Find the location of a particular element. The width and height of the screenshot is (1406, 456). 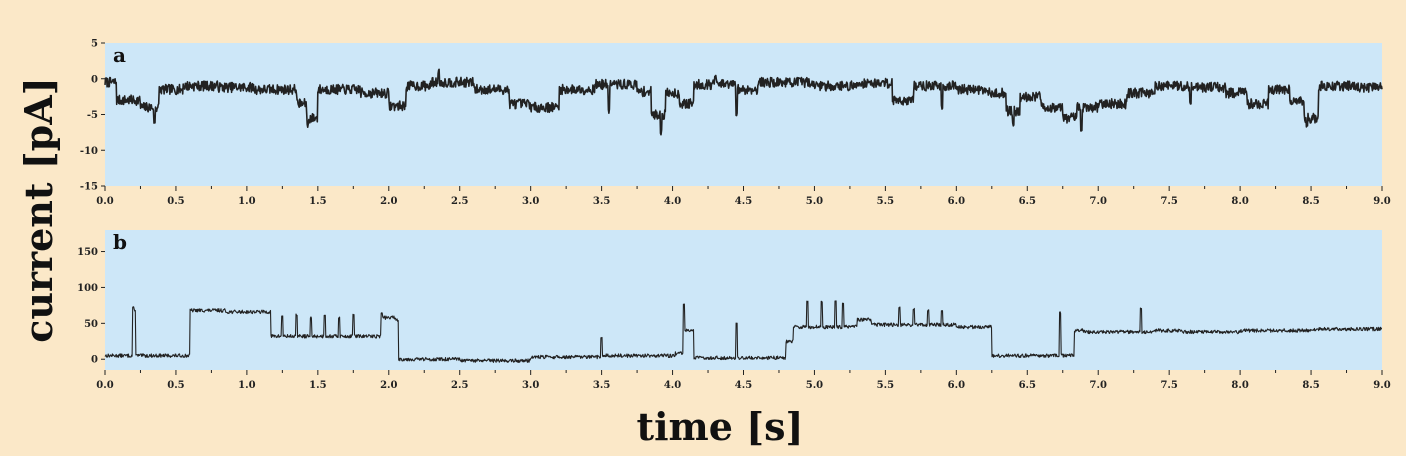

panel-a-letter: a is located at coordinates (119, 55).